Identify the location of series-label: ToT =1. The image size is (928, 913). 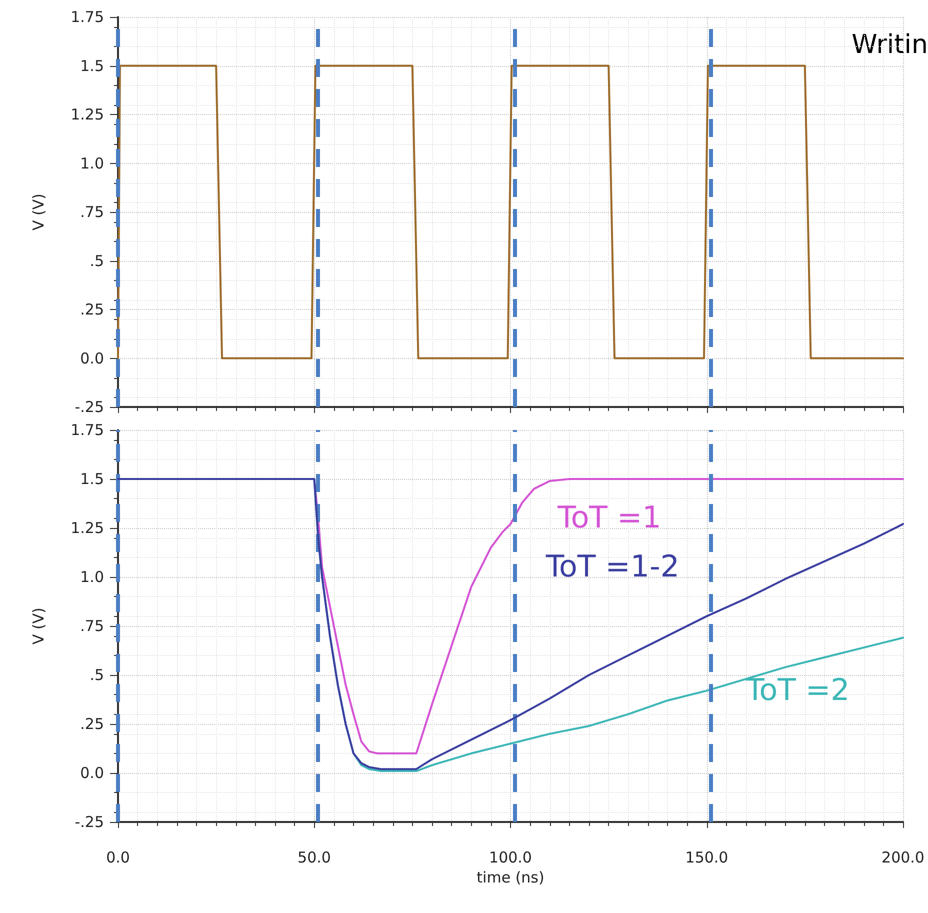
(609, 518).